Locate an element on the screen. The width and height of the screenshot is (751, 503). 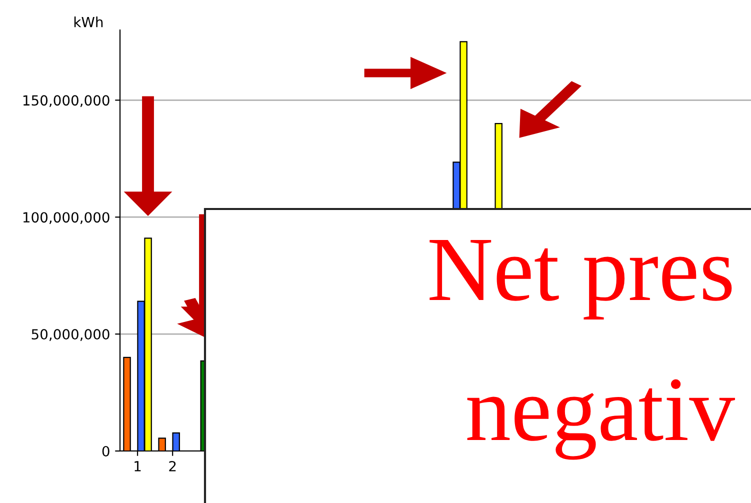
y-tick-label: 0 is located at coordinates (106, 451).